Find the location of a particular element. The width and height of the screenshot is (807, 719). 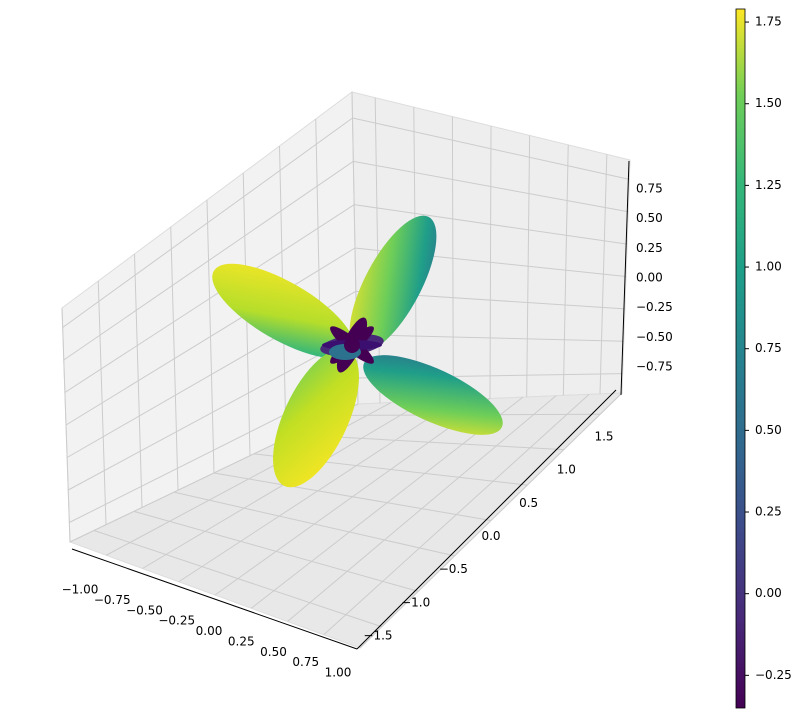

colorbar: −0.25 0.00 0.25 0.50 0.75 1.00 1.25 1.50 1.75 is located at coordinates (763, 358).